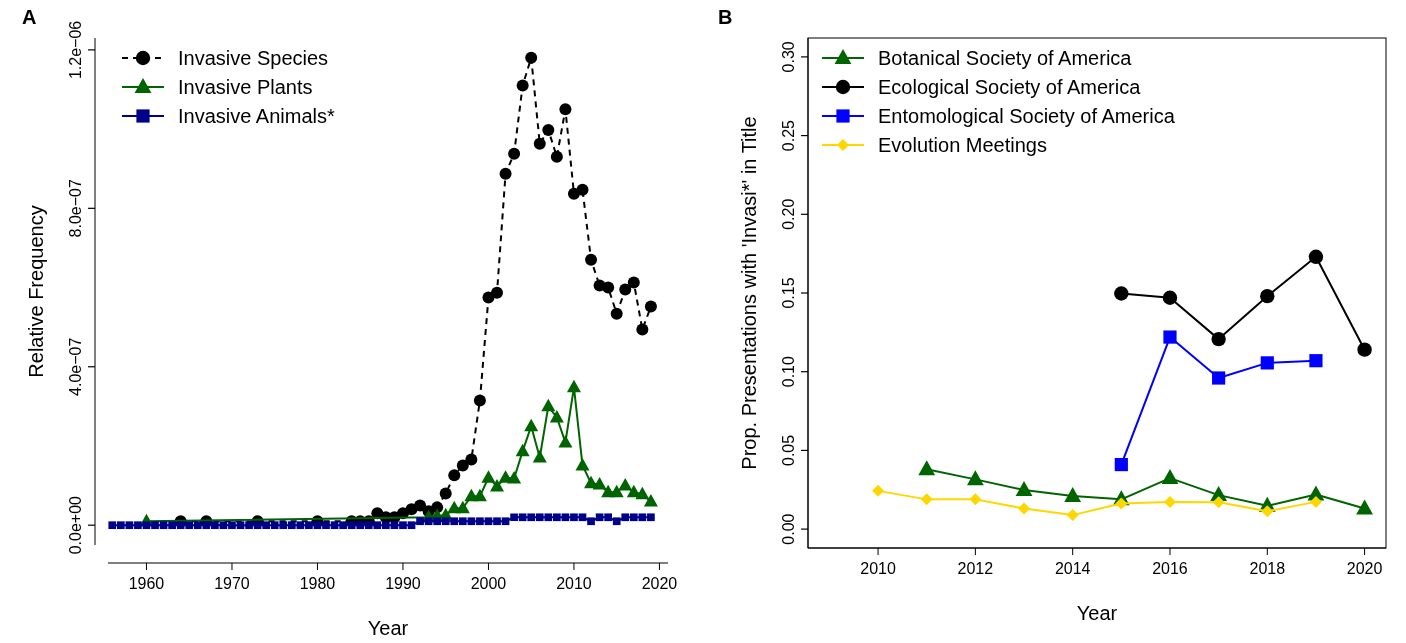 The width and height of the screenshot is (1406, 643). Describe the element at coordinates (962, 145) in the screenshot. I see `legend-label: Evolution Meetings` at that location.